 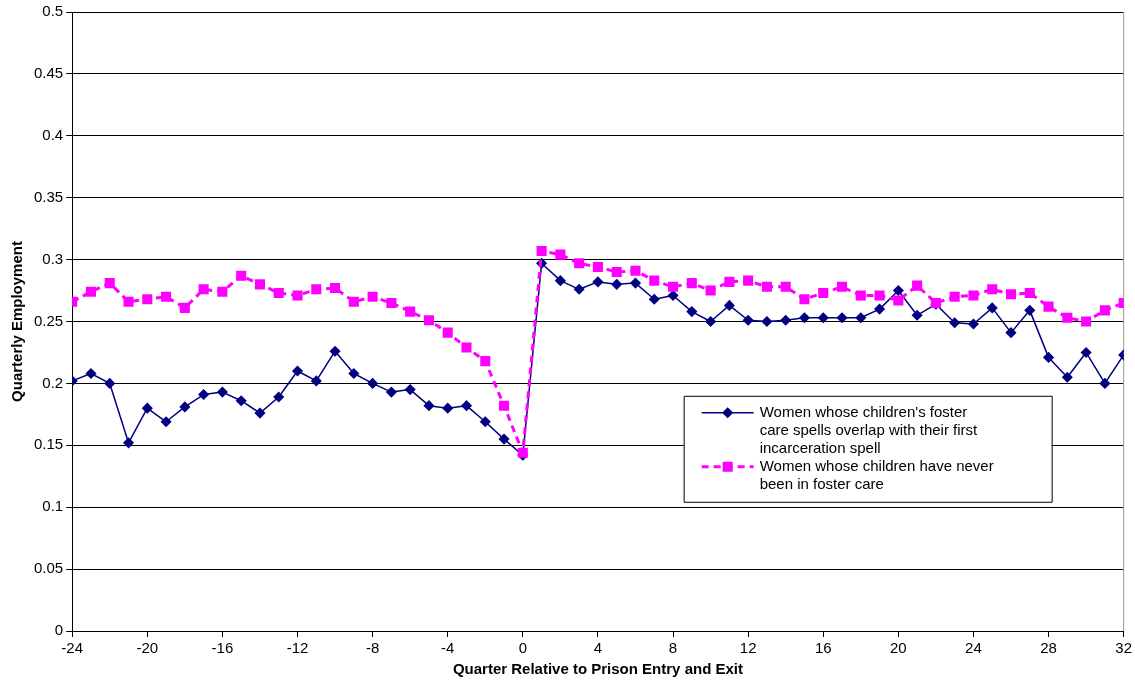 I want to click on x-tick-label: 20, so click(x=898, y=648).